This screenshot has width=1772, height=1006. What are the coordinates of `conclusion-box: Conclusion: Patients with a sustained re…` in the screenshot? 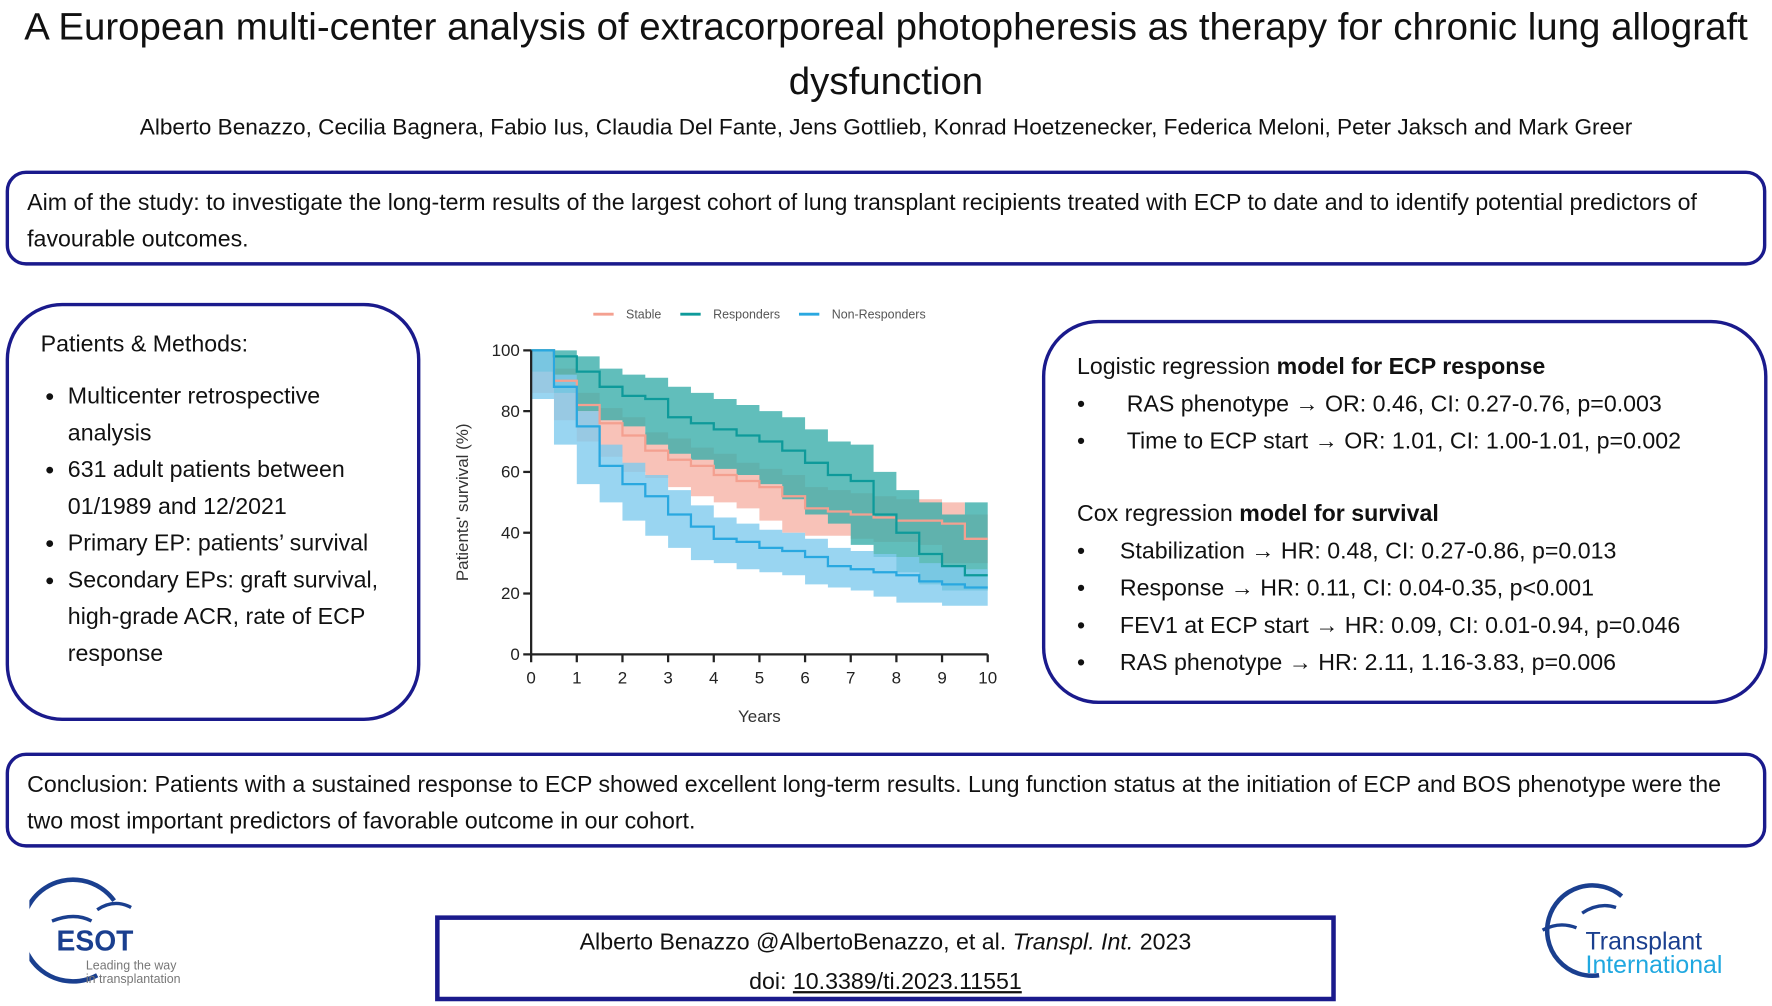 It's located at (886, 800).